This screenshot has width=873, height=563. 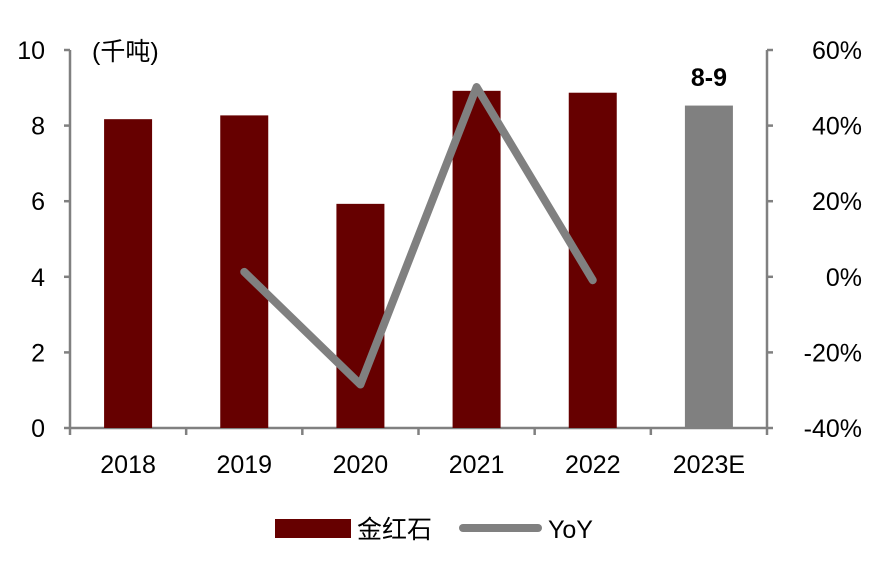 What do you see at coordinates (38, 429) in the screenshot?
I see `y-tick-label: 0` at bounding box center [38, 429].